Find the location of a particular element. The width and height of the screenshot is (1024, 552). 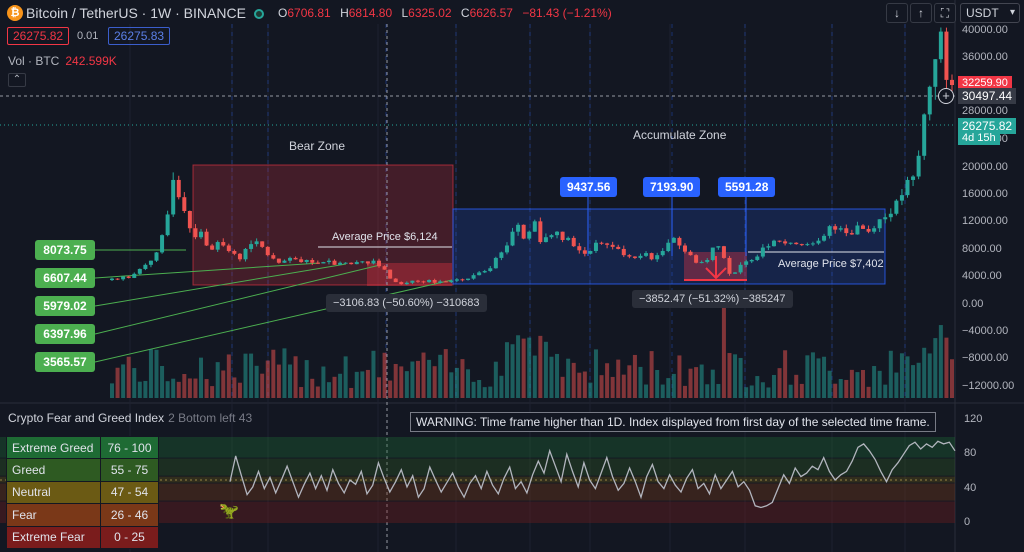

axis-tick-label: −4000.00 is located at coordinates (985, 331).